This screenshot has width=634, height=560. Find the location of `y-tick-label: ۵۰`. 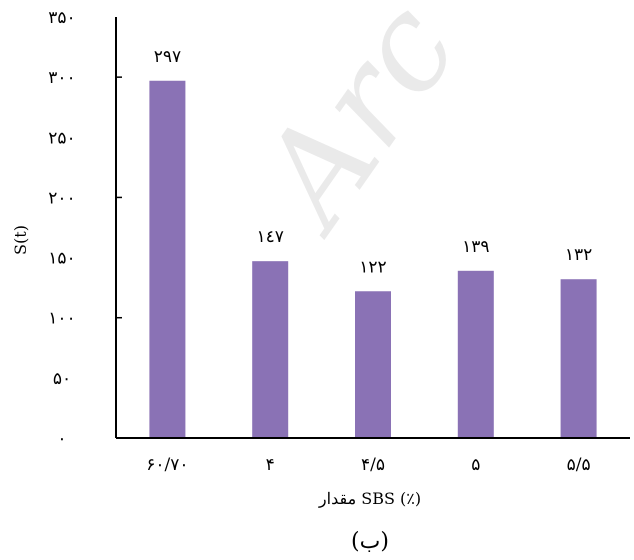

y-tick-label: ۵۰ is located at coordinates (62, 379).